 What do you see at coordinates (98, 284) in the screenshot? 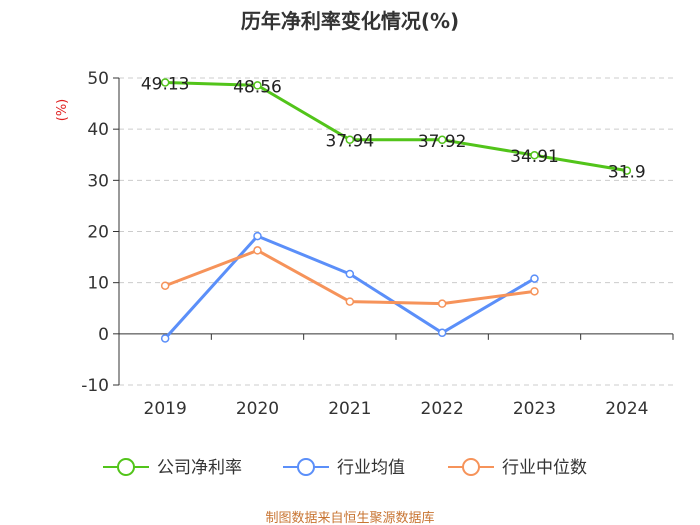
I see `y-tick-label: 10` at bounding box center [98, 284].